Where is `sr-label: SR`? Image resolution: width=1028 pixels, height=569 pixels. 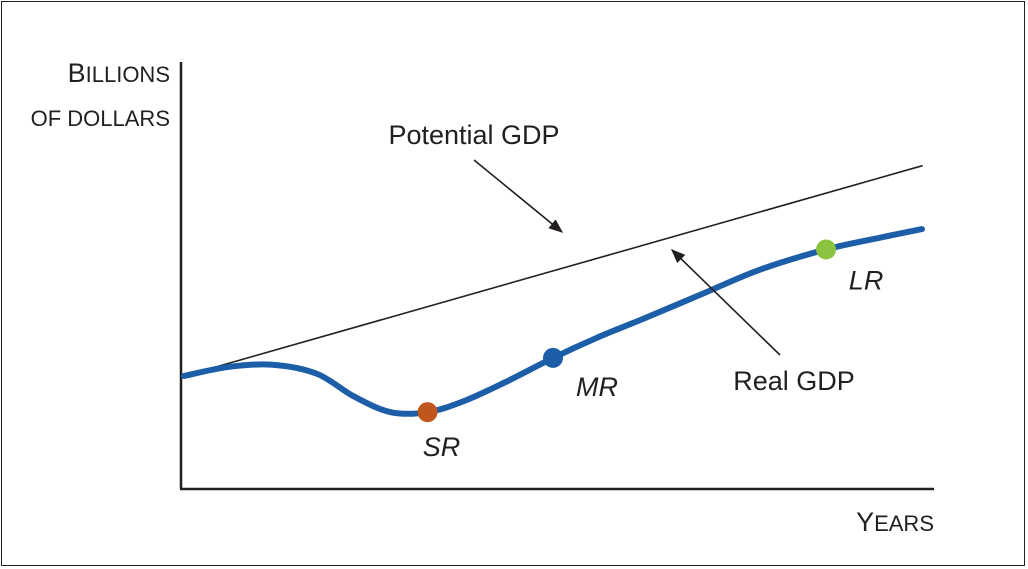 sr-label: SR is located at coordinates (442, 447).